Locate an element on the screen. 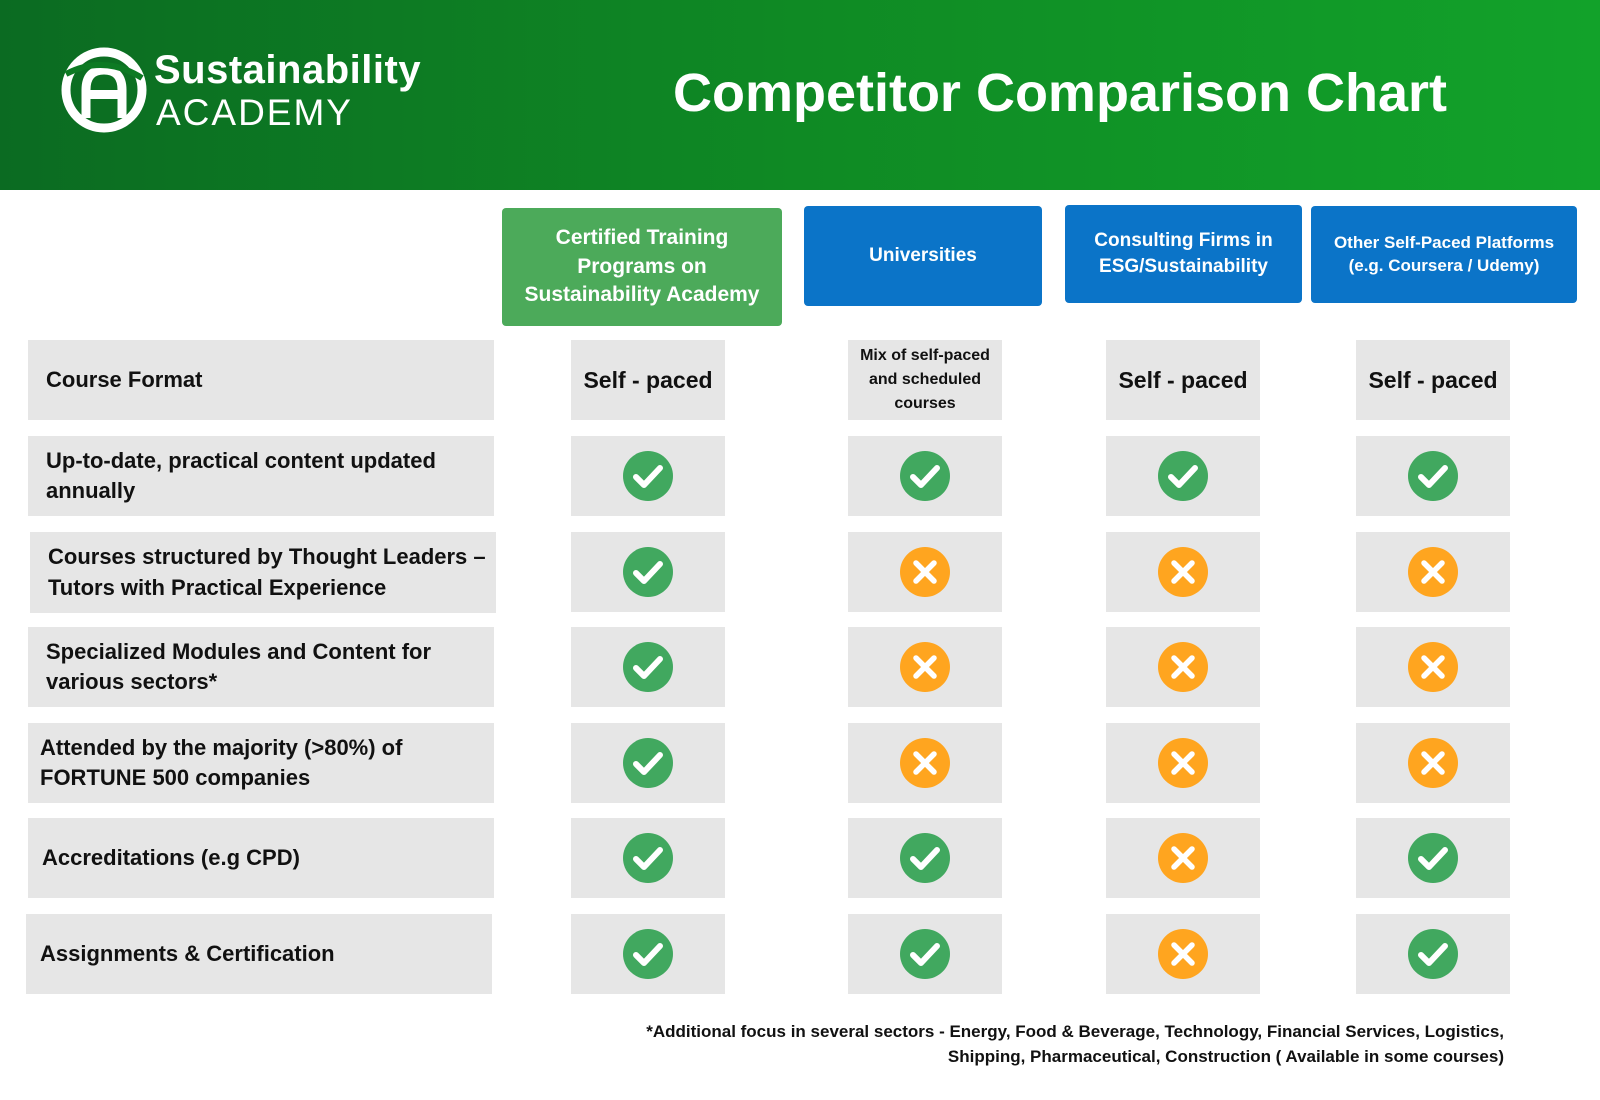 This screenshot has width=1600, height=1100. cell-row1-col3: Self - paced is located at coordinates (1183, 380).